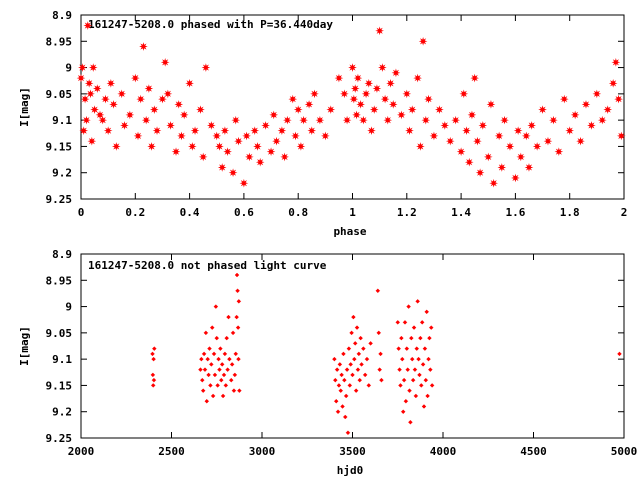  What do you see at coordinates (624, 212) in the screenshot?
I see `x-tick-label: 2` at bounding box center [624, 212].